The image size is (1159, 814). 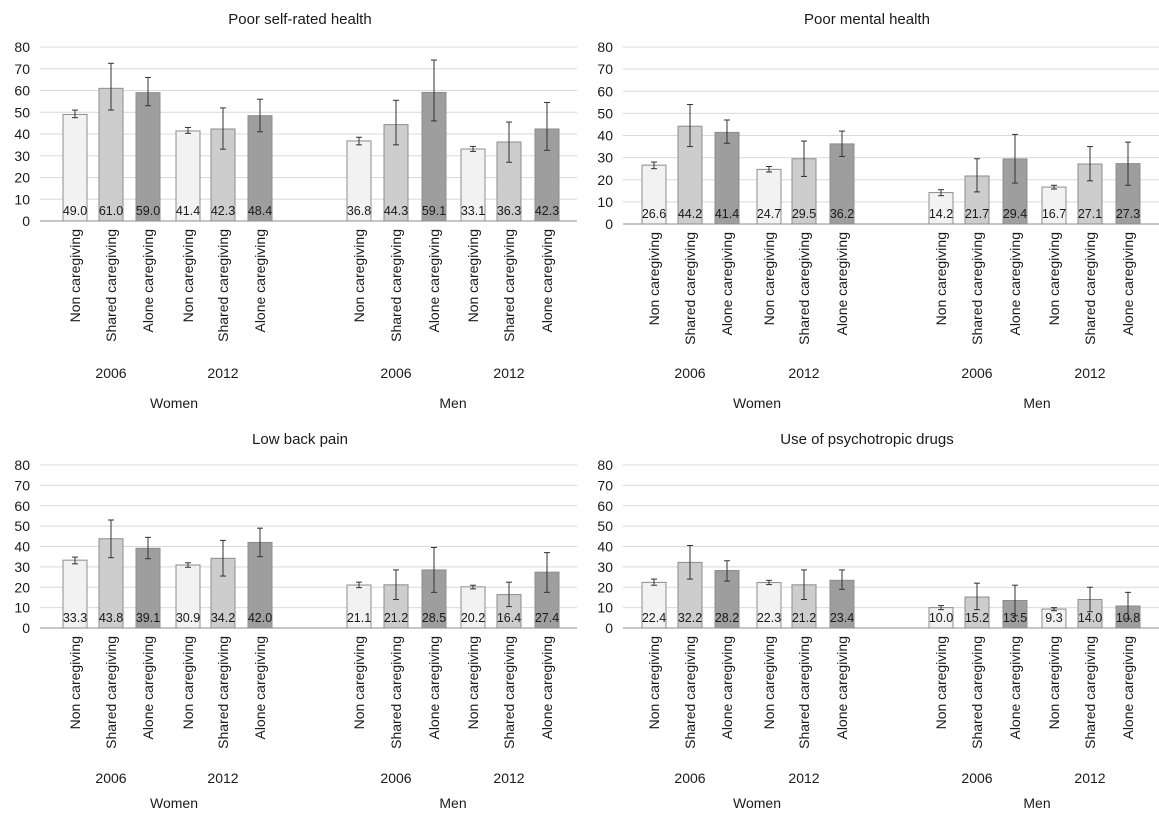 I want to click on data-label: 29.4, so click(x=1015, y=214).